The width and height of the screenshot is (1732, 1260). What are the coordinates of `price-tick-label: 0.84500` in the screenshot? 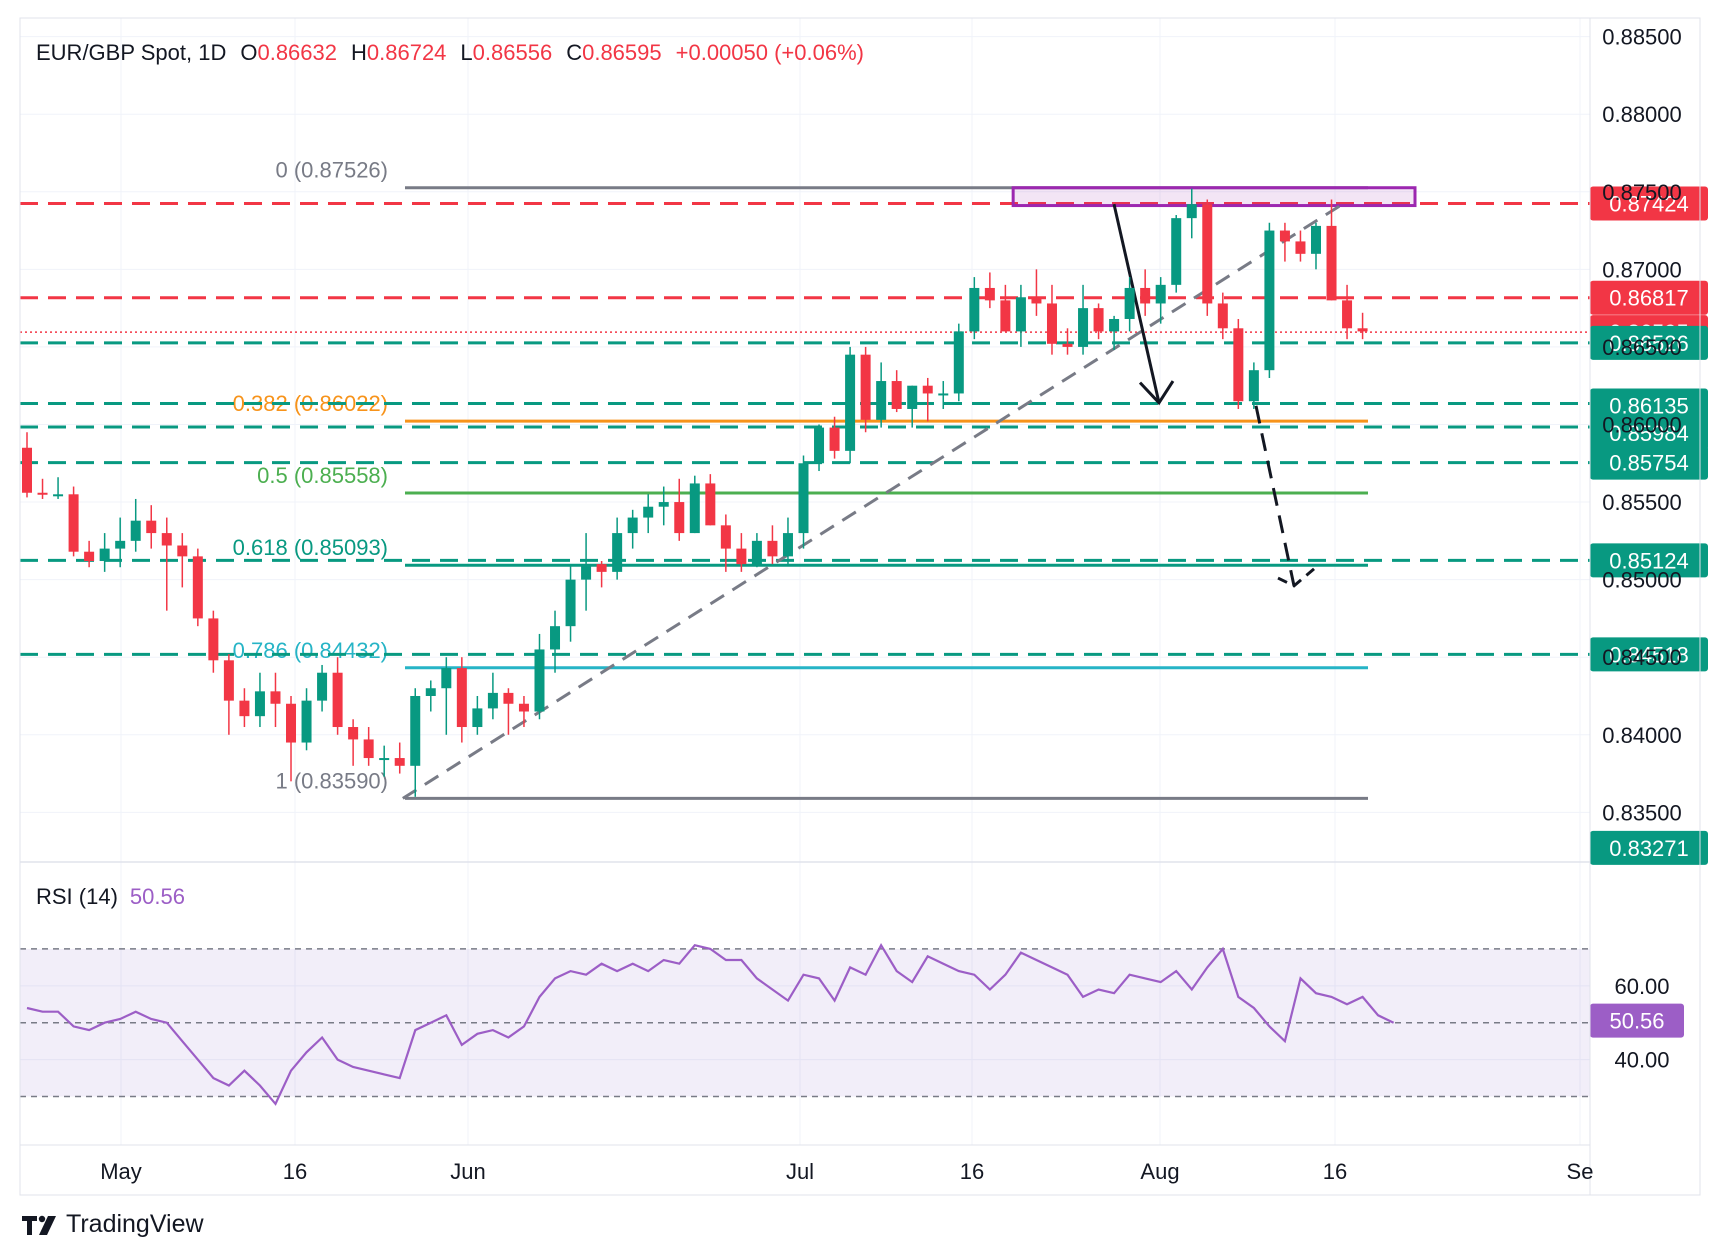 It's located at (1642, 657).